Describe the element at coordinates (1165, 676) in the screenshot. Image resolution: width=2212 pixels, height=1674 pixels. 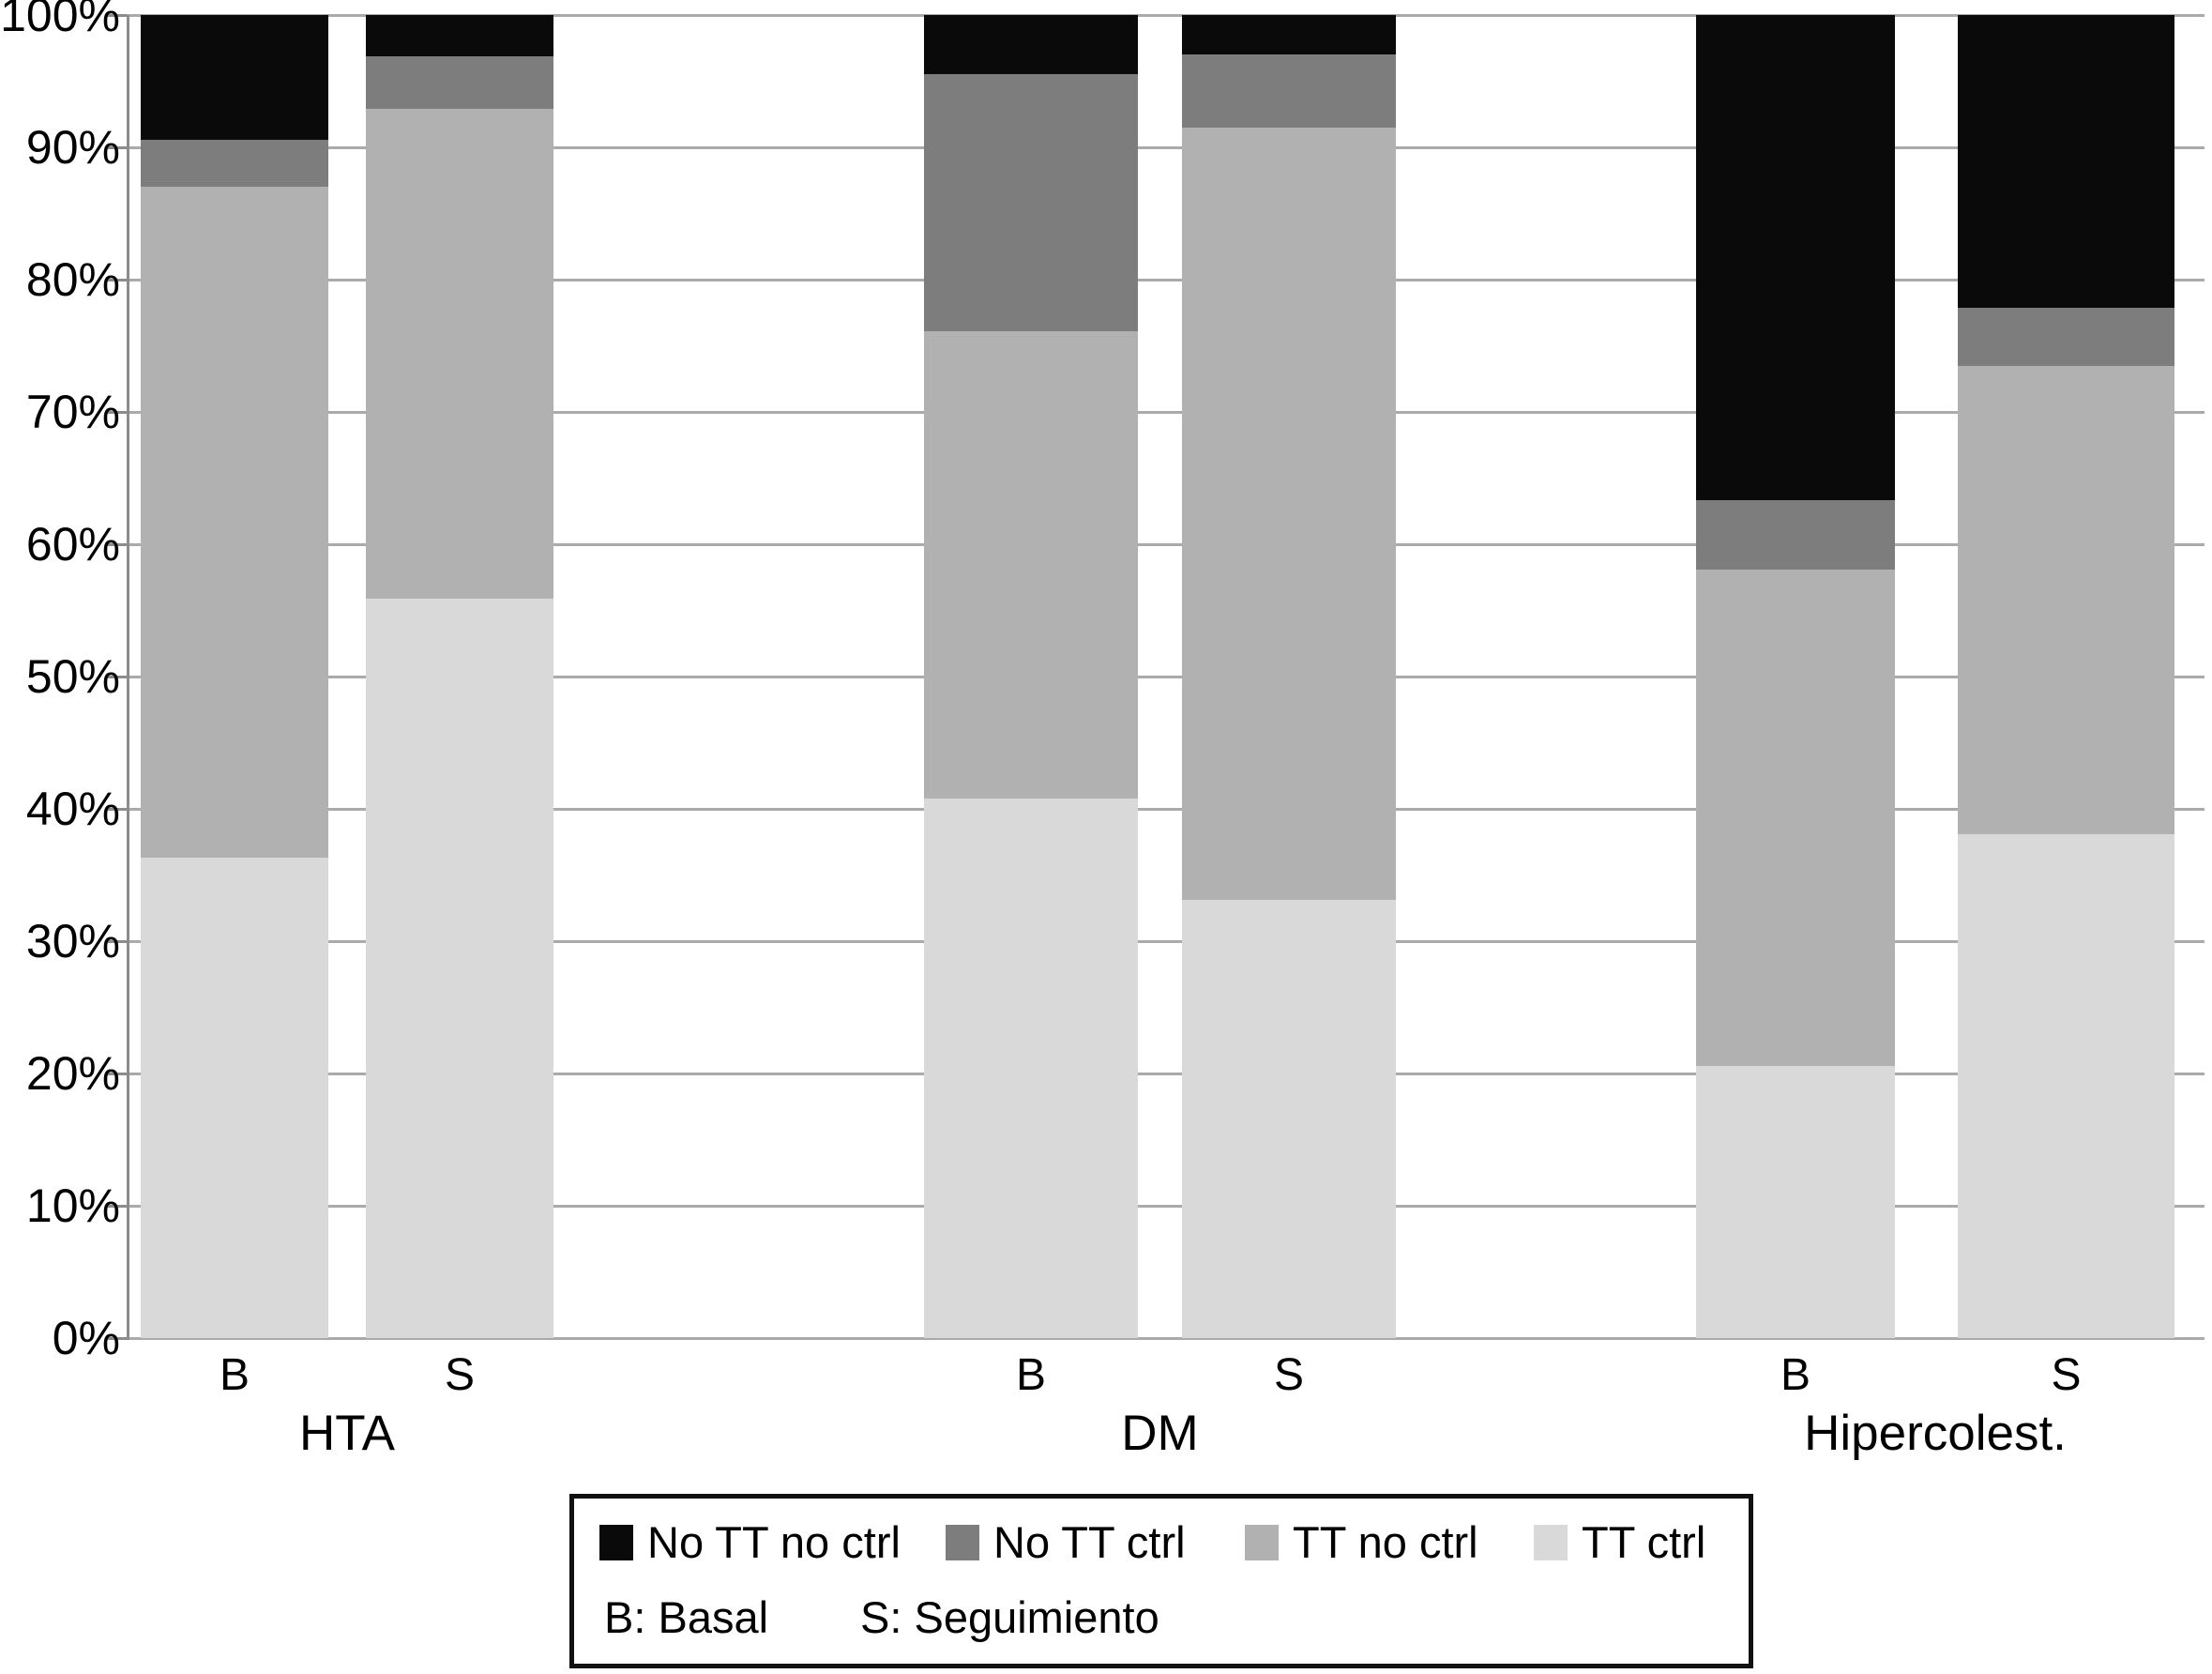
I see `gridline-50%` at that location.